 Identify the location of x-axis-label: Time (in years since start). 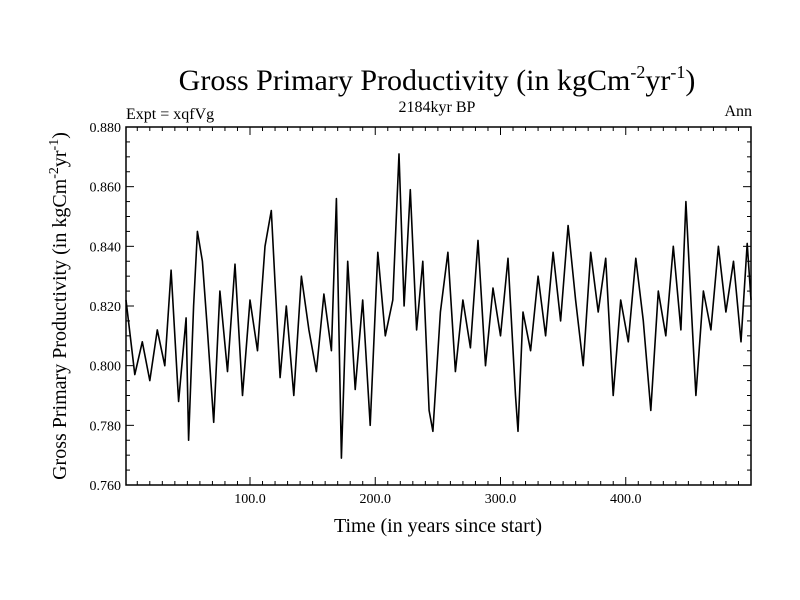
(438, 526).